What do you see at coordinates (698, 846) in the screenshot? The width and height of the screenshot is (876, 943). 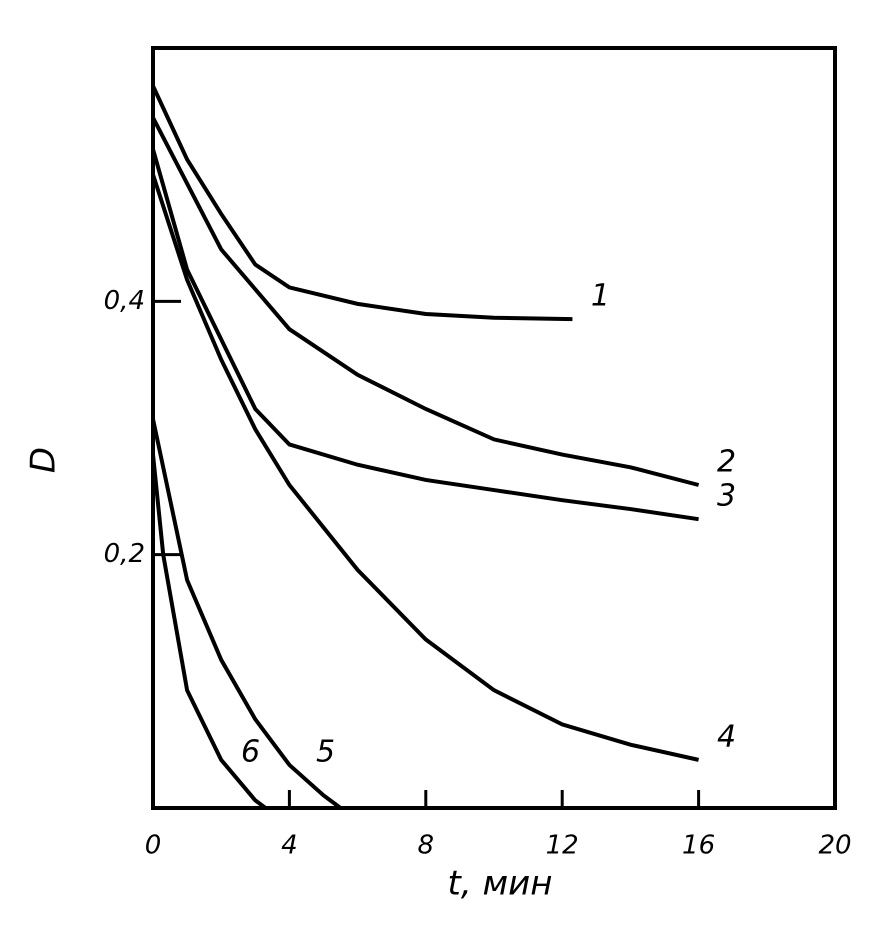 I see `x-tick-label: 16` at bounding box center [698, 846].